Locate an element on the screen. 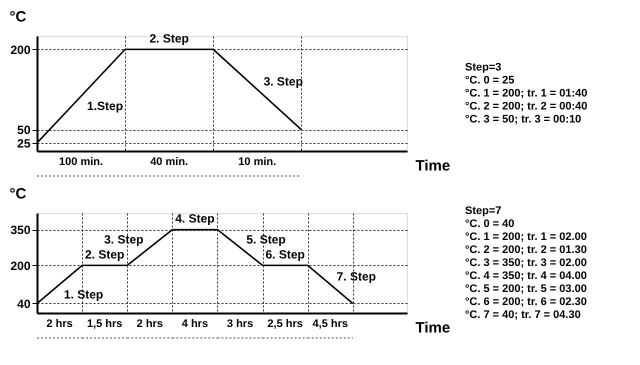 Image resolution: width=640 pixels, height=365 pixels. annotation: 7. Step is located at coordinates (356, 276).